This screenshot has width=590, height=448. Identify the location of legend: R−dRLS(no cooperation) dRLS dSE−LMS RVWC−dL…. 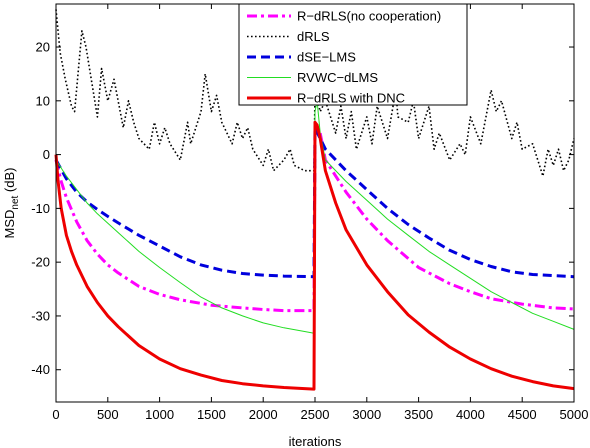
(353, 54).